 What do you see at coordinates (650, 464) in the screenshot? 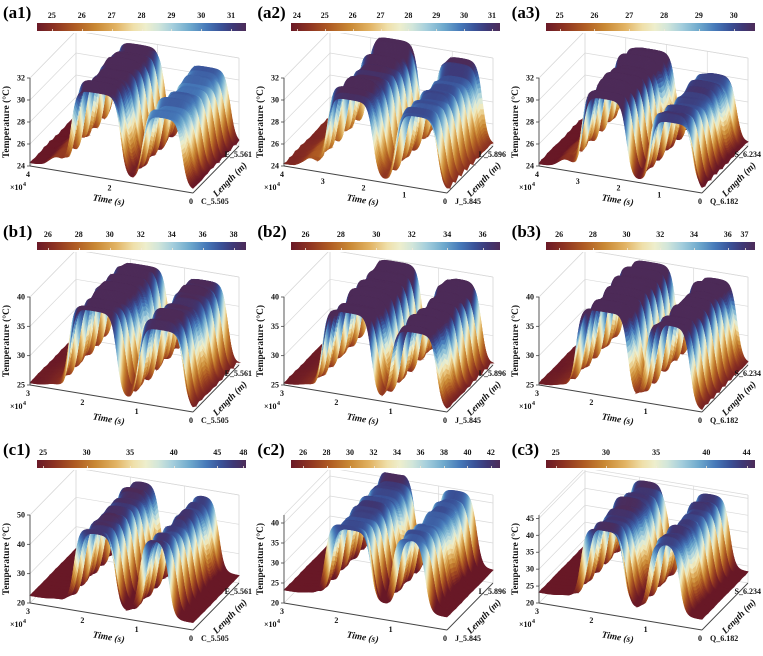
I see `colorbar-gradient-c3` at bounding box center [650, 464].